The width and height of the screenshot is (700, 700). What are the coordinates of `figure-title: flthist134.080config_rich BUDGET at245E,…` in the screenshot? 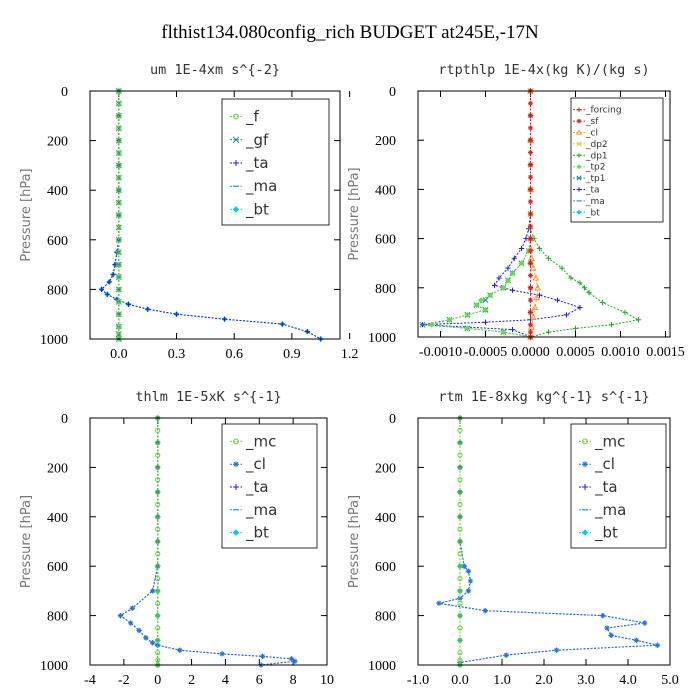 It's located at (350, 32).